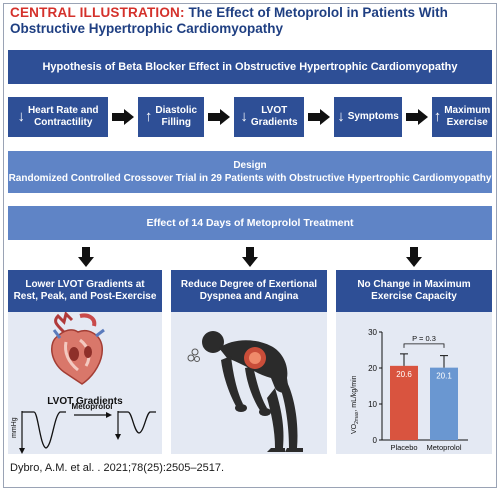 The height and width of the screenshot is (491, 500). Describe the element at coordinates (14, 427) in the screenshot. I see `mmhg-axis-label: mmHg` at that location.